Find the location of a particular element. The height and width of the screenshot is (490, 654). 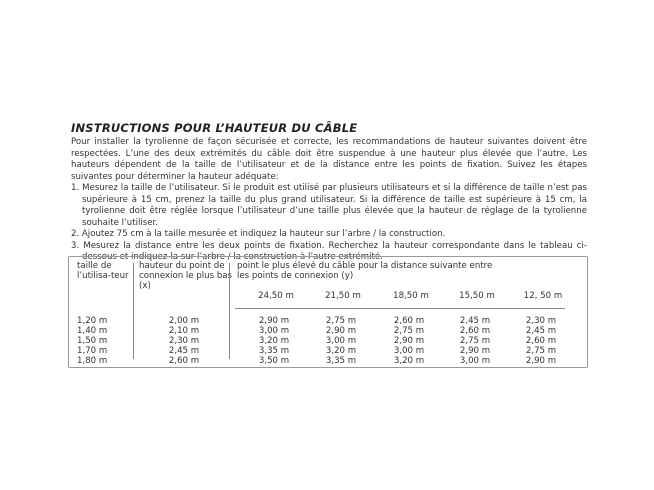

distance-header: 21,50 m is located at coordinates (343, 296).